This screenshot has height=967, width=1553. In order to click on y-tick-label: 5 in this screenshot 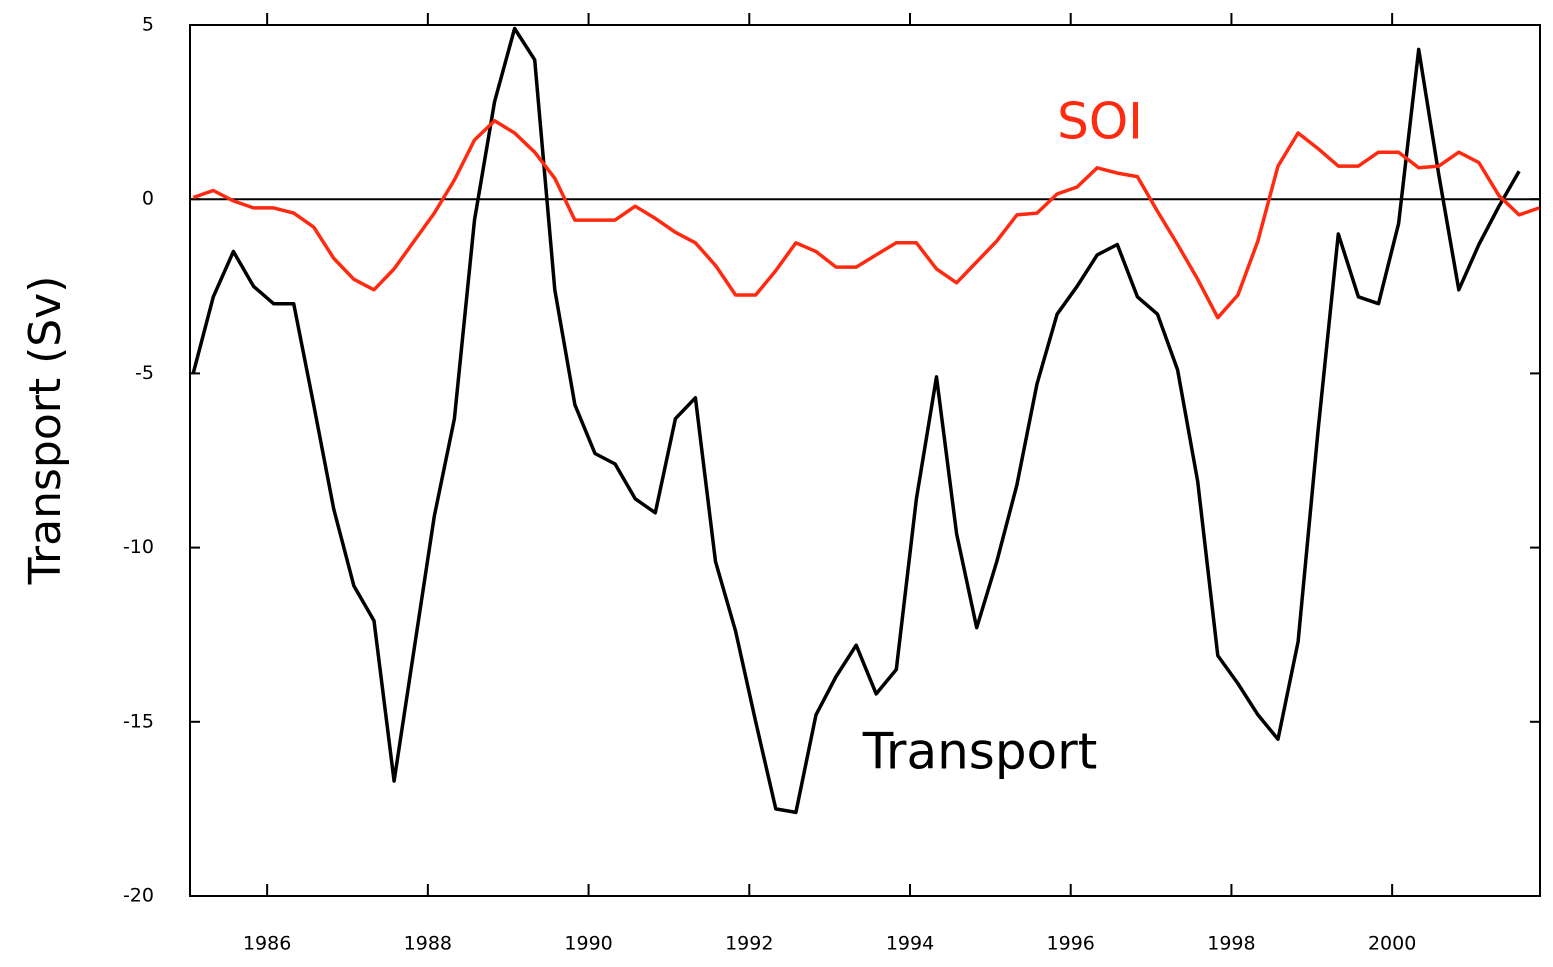, I will do `click(148, 25)`.